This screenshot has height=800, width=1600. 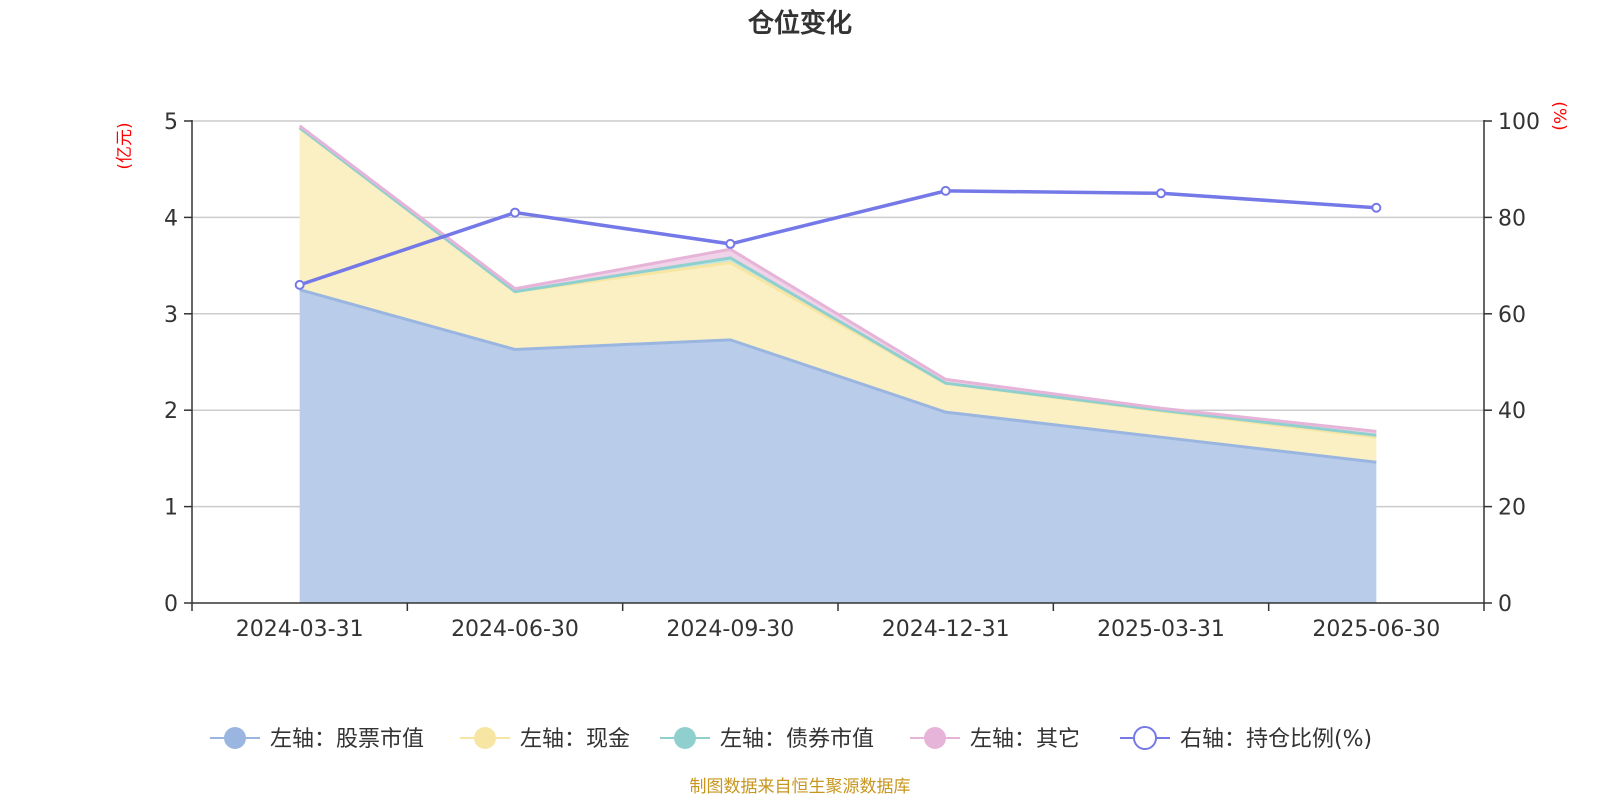 What do you see at coordinates (730, 629) in the screenshot?
I see `x-tick-label: 2024-09-30` at bounding box center [730, 629].